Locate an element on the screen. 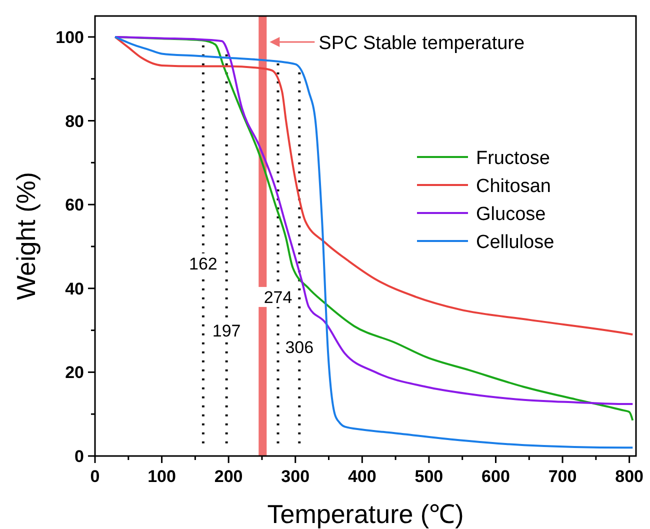 This screenshot has width=650, height=529. x-tick-label: 100 is located at coordinates (162, 476).